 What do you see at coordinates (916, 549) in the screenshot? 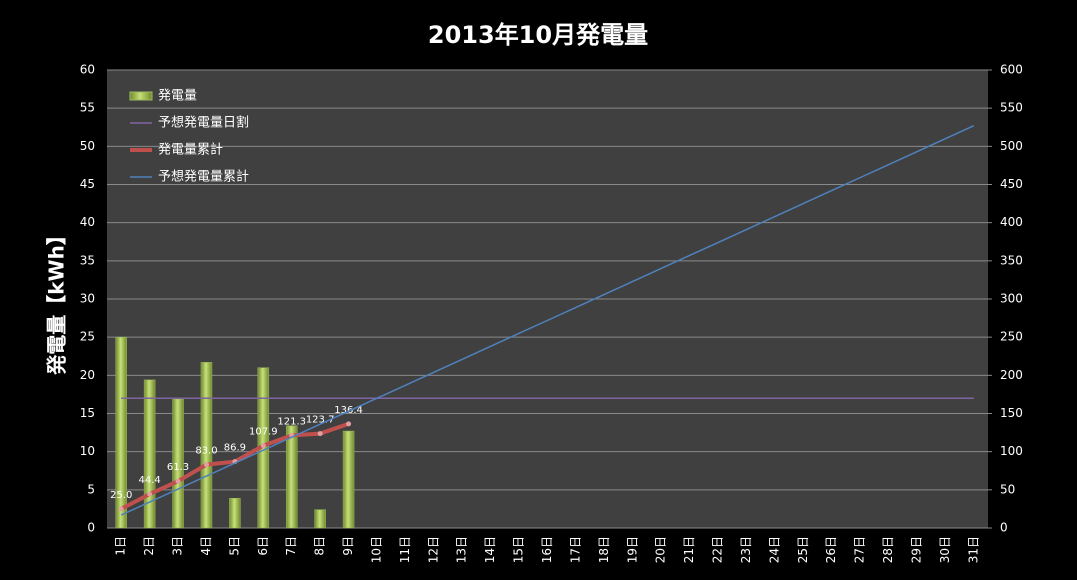
I see `x-tick-label: 29日` at bounding box center [916, 549].